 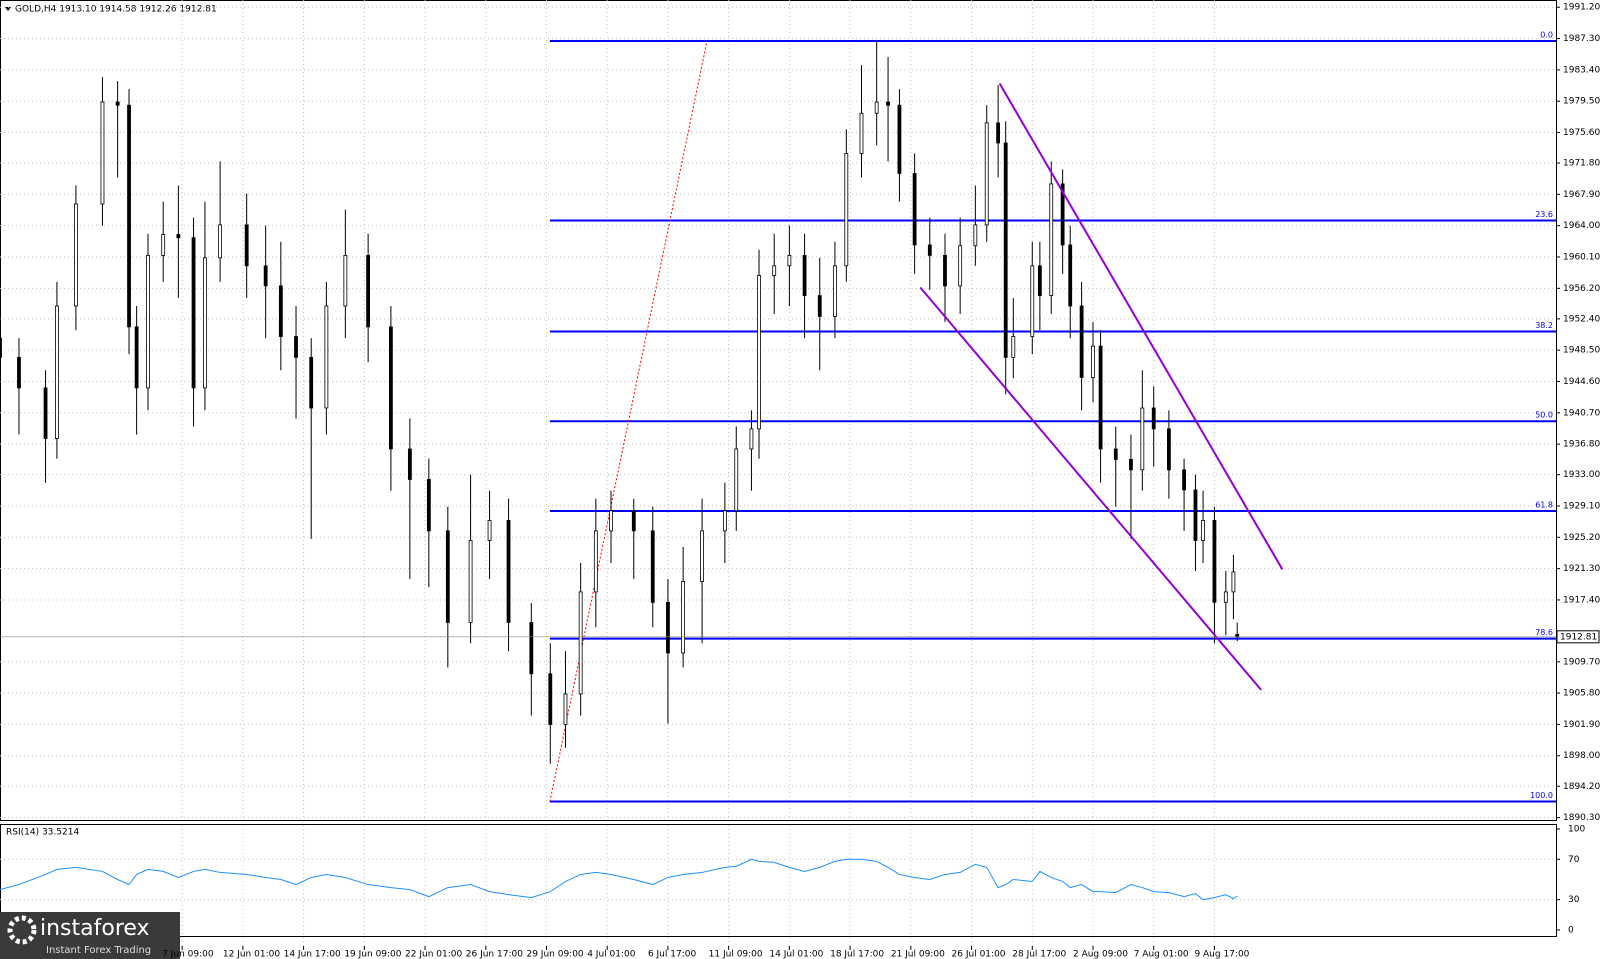 What do you see at coordinates (1581, 351) in the screenshot?
I see `y-tick-label: 1948.50` at bounding box center [1581, 351].